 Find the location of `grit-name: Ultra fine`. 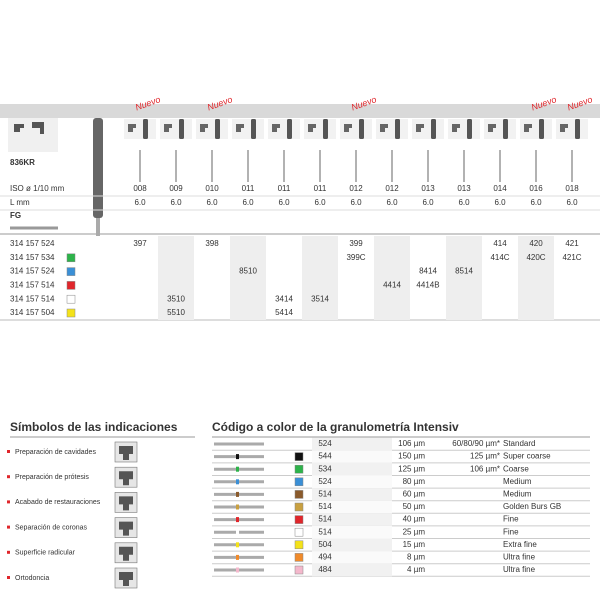

grit-name: Ultra fine is located at coordinates (519, 557).